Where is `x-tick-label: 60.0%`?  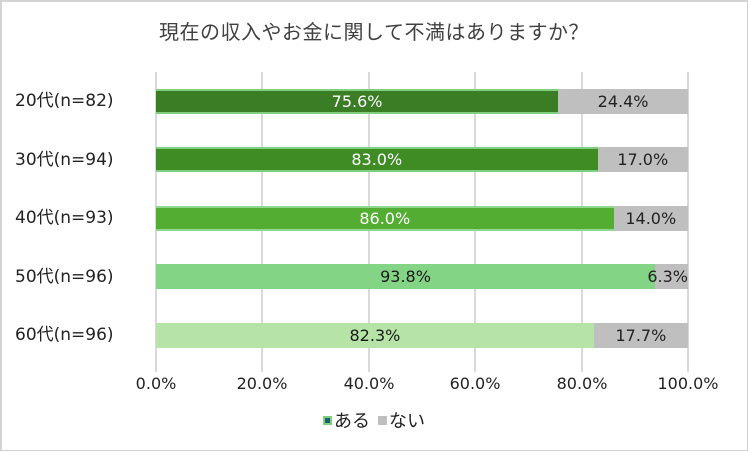 x-tick-label: 60.0% is located at coordinates (475, 383).